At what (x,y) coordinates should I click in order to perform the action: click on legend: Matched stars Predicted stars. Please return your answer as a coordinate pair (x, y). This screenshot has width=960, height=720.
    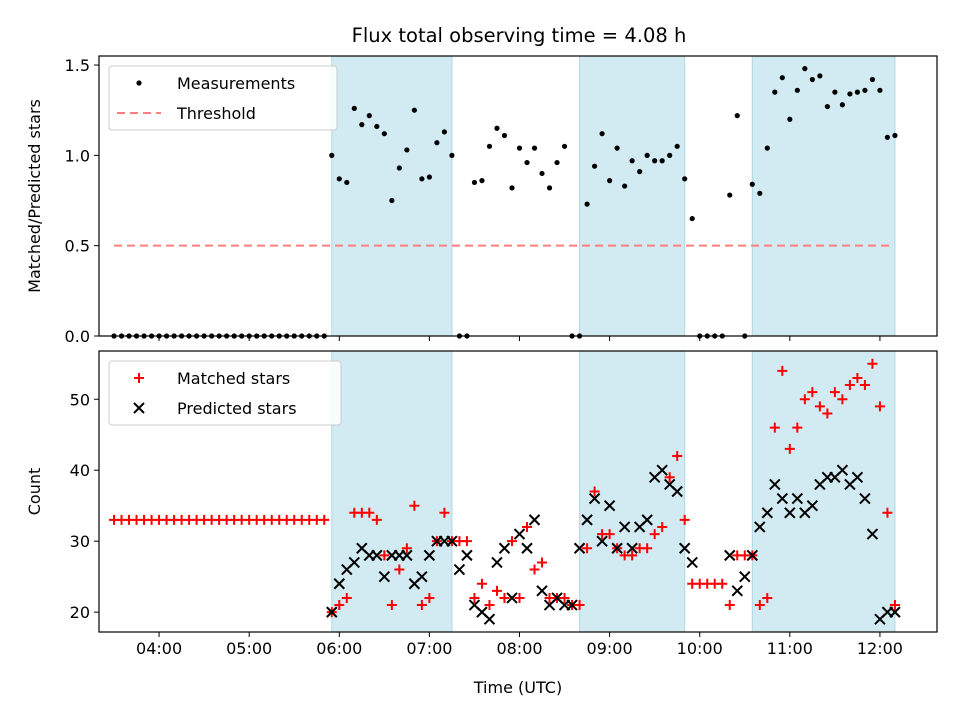
    Looking at the image, I should click on (225, 393).